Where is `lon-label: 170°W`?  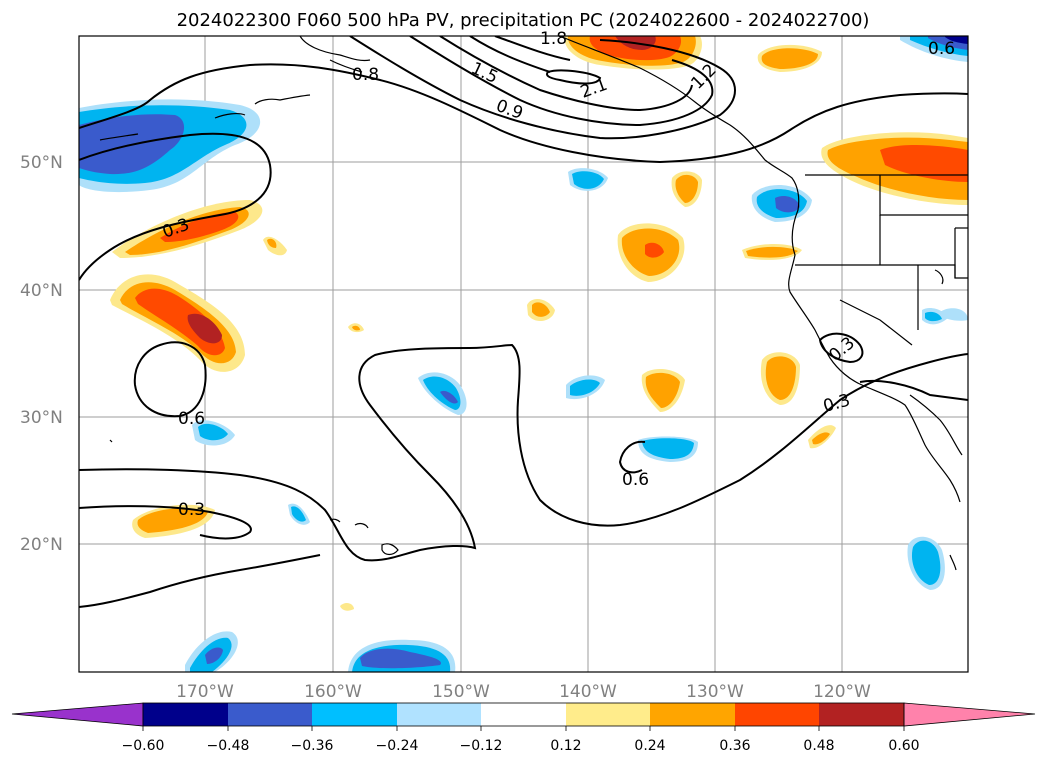 lon-label: 170°W is located at coordinates (205, 692).